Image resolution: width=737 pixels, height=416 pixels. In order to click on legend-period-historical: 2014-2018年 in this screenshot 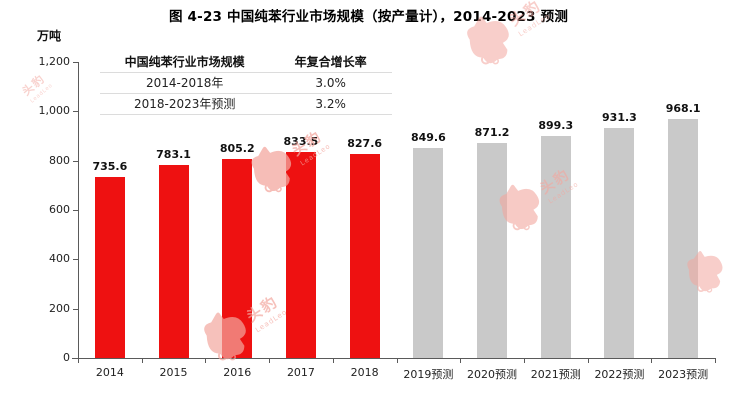, I will do `click(184, 83)`.